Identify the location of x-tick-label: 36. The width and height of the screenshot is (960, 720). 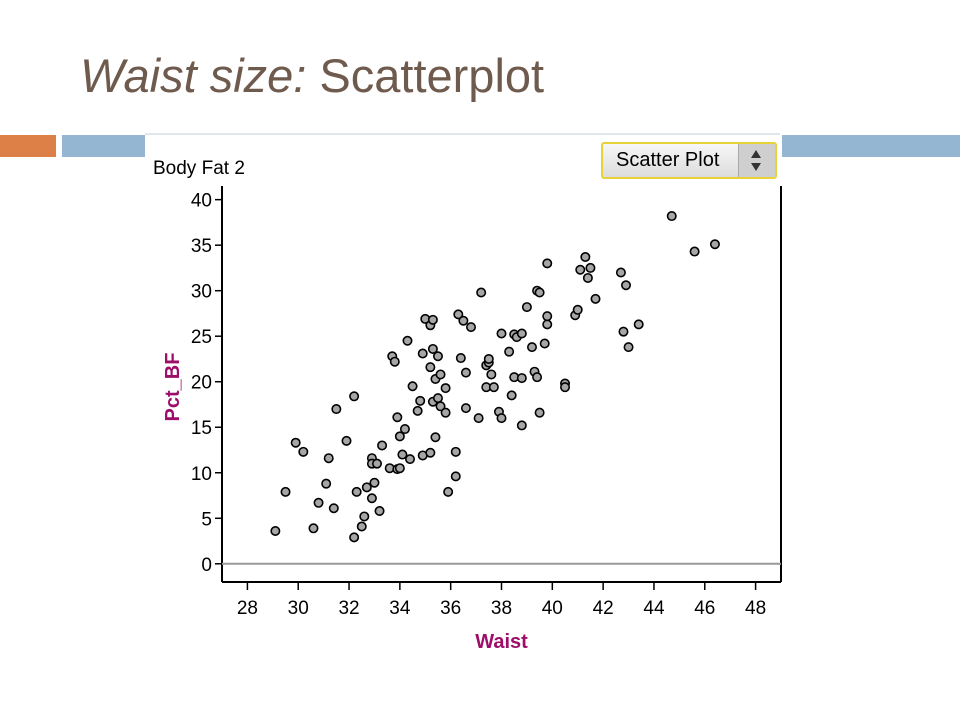
(450, 608).